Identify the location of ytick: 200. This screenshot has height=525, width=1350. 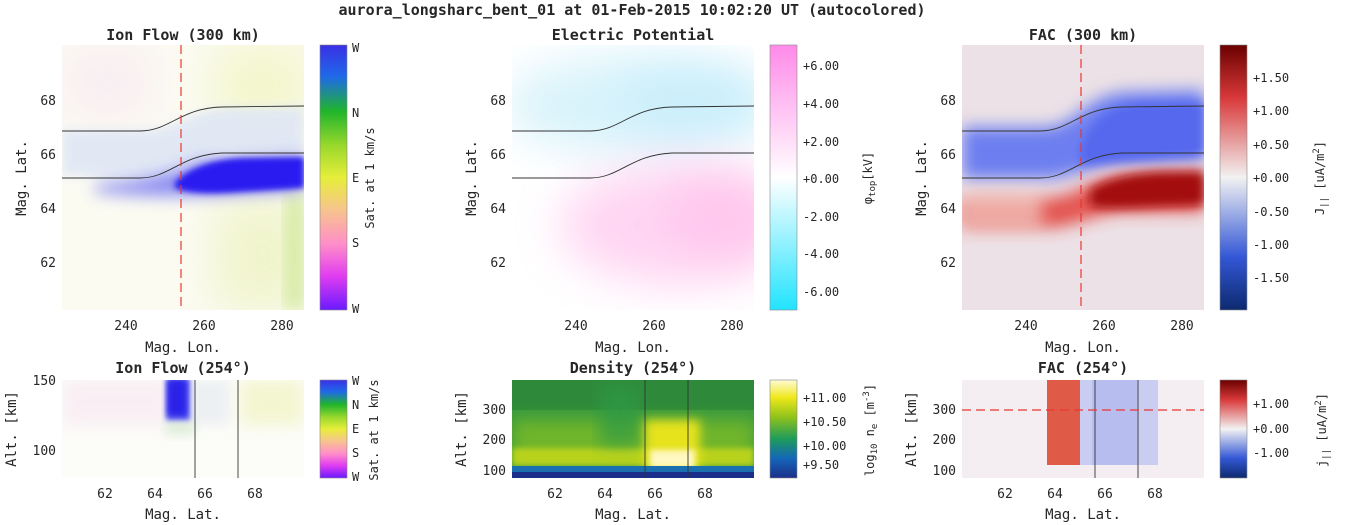
(944, 440).